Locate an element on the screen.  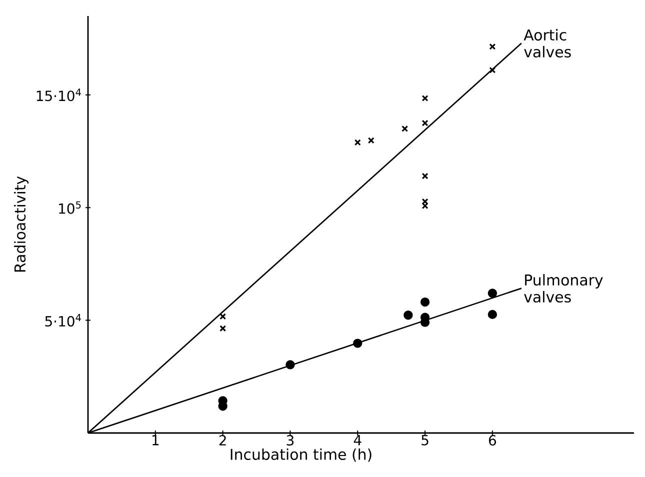
series-label: Aortic valves is located at coordinates (547, 43).